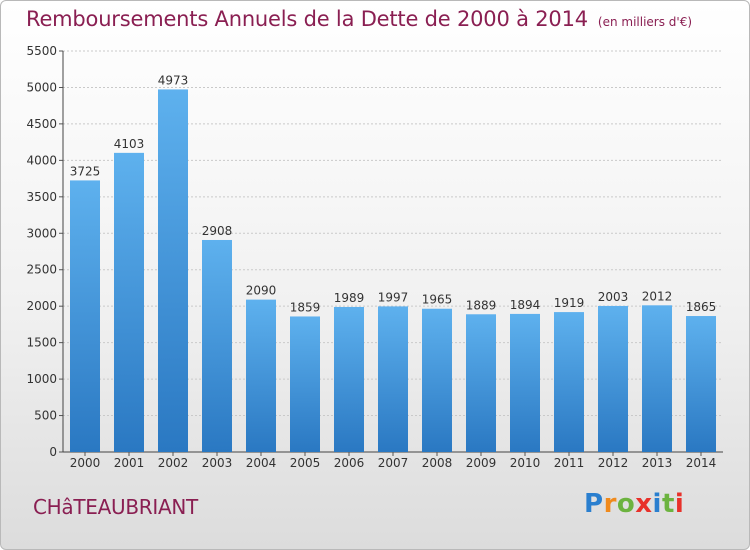 The width and height of the screenshot is (750, 550). I want to click on y-tick-label: 3000, so click(41, 233).